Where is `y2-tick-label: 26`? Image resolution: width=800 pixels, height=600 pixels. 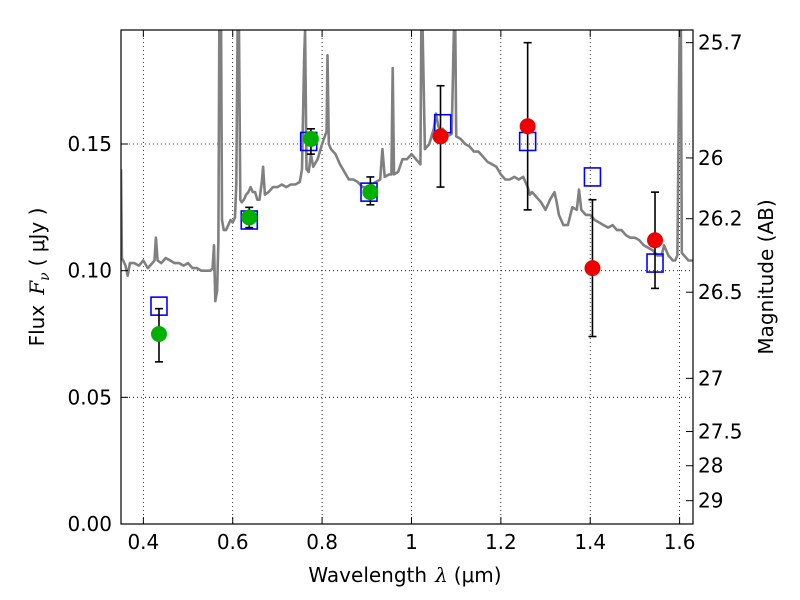
y2-tick-label: 26 is located at coordinates (710, 158).